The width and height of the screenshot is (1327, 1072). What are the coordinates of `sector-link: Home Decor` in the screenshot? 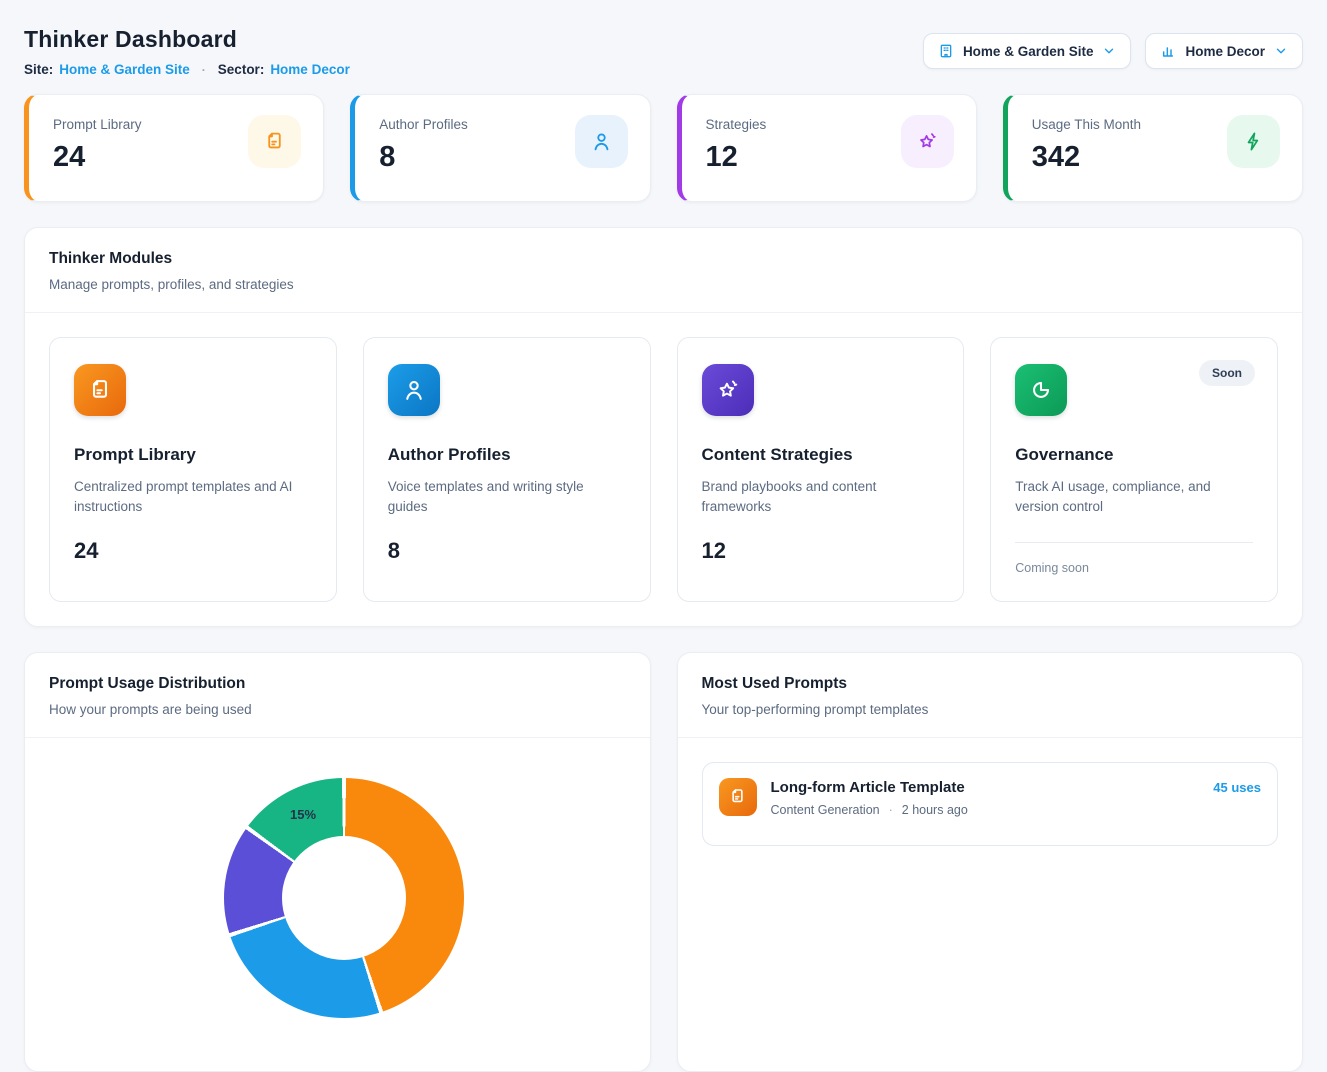 It's located at (310, 69).